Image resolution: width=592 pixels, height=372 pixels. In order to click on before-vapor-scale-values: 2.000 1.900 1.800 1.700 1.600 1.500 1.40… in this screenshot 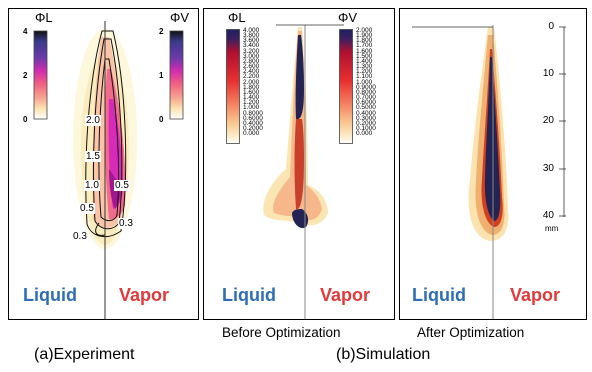, I will do `click(366, 82)`.